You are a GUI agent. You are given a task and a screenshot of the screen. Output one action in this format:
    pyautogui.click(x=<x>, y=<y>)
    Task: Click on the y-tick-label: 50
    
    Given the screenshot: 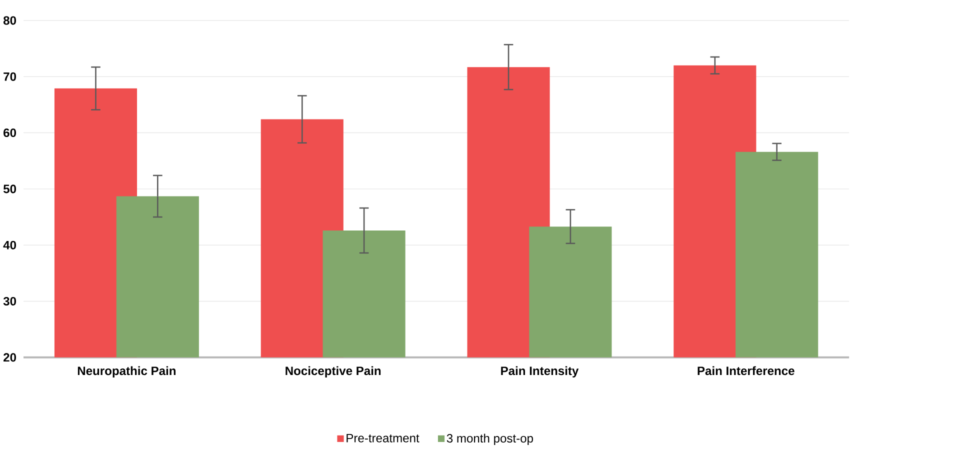 What is the action you would take?
    pyautogui.click(x=9, y=189)
    